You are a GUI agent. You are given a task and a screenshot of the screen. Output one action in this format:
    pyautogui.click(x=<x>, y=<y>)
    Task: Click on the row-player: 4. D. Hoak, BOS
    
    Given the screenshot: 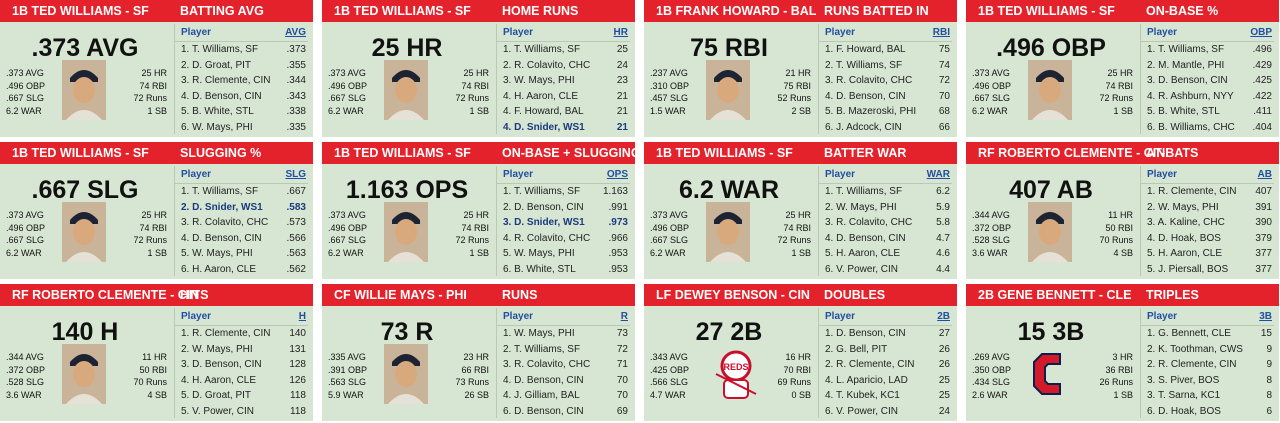 What is the action you would take?
    pyautogui.click(x=1184, y=238)
    